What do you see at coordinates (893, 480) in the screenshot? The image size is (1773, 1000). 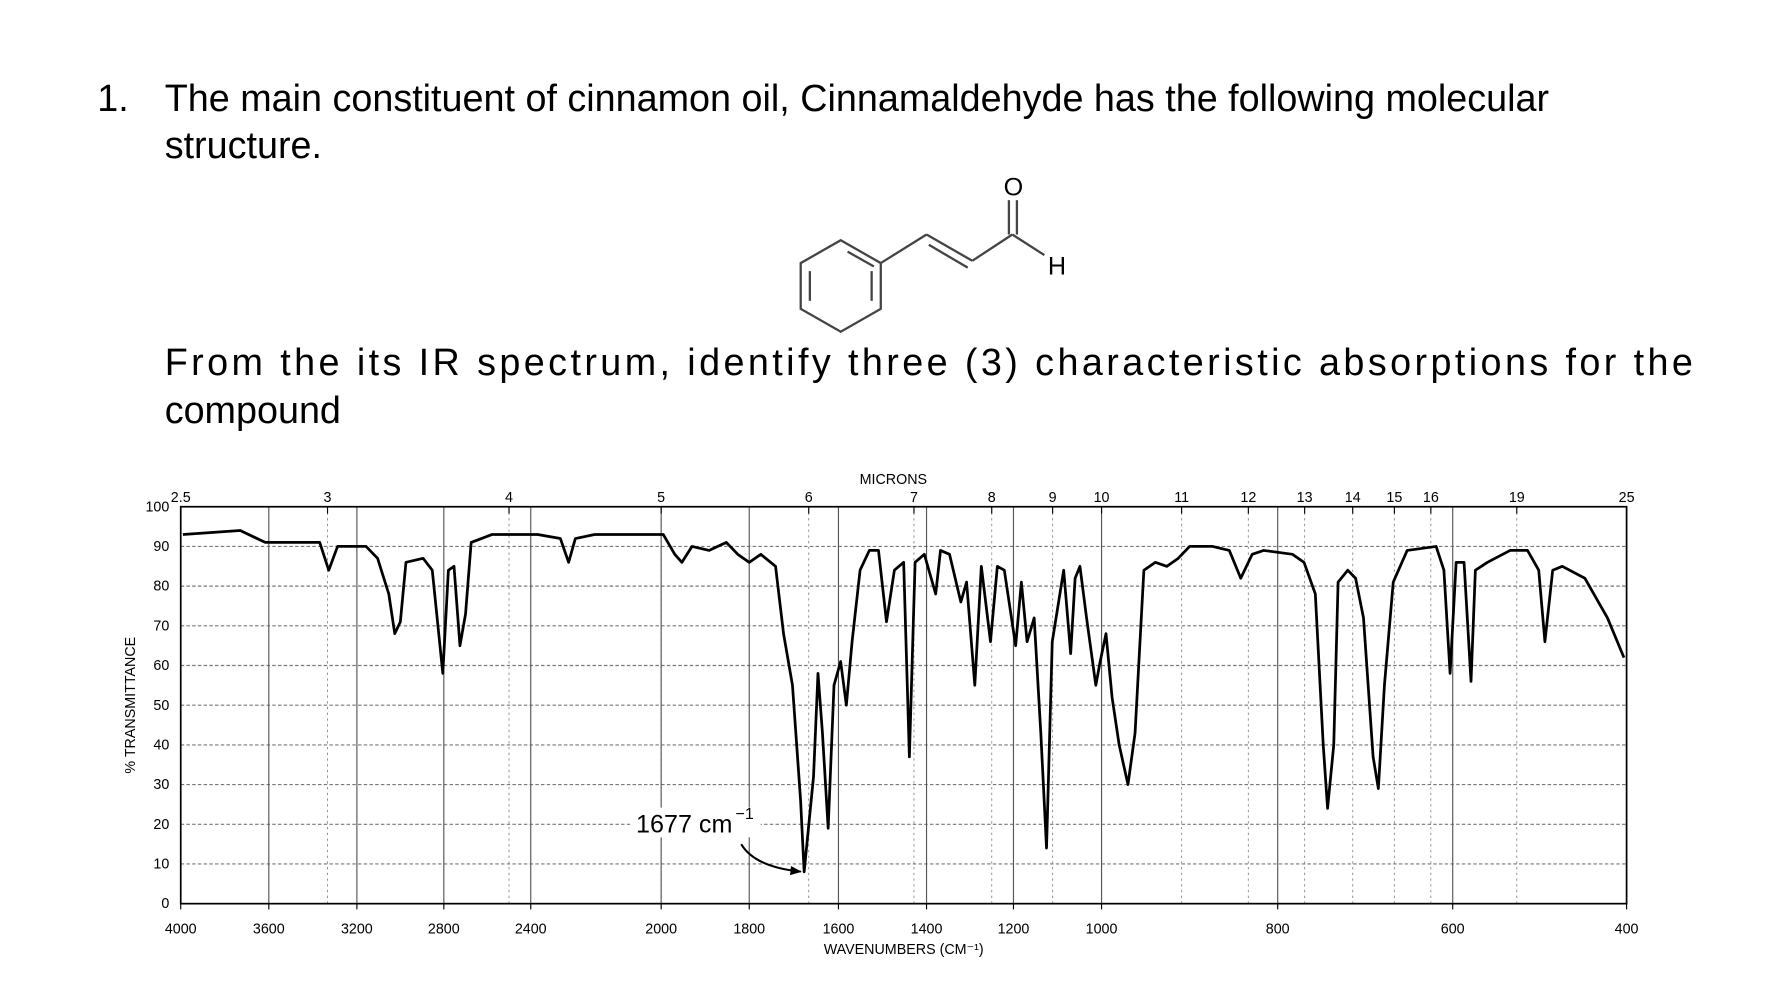 I see `top-axis-title: MICRONS` at bounding box center [893, 480].